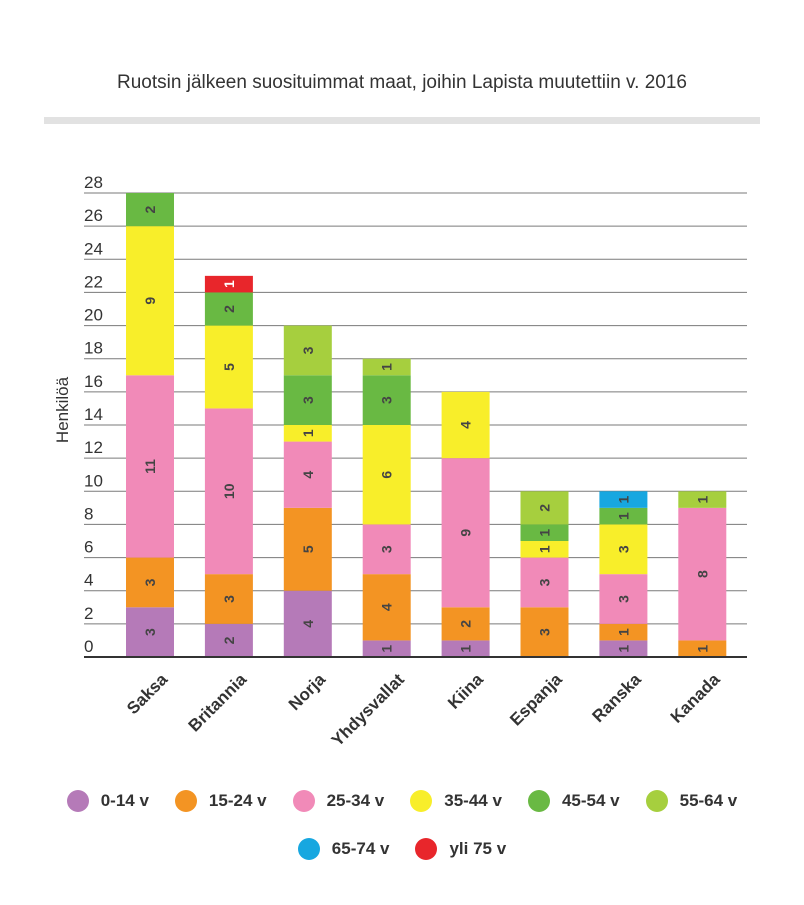 Image resolution: width=804 pixels, height=905 pixels. What do you see at coordinates (402, 120) in the screenshot?
I see `title-divider` at bounding box center [402, 120].